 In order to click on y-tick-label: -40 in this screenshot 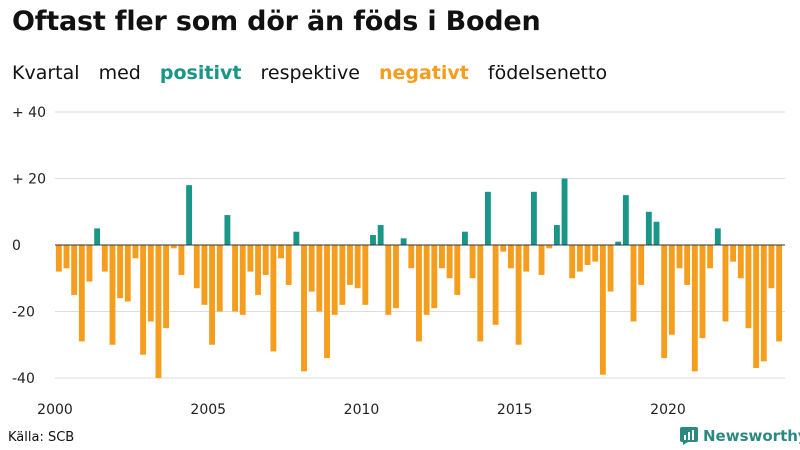, I will do `click(23, 379)`.